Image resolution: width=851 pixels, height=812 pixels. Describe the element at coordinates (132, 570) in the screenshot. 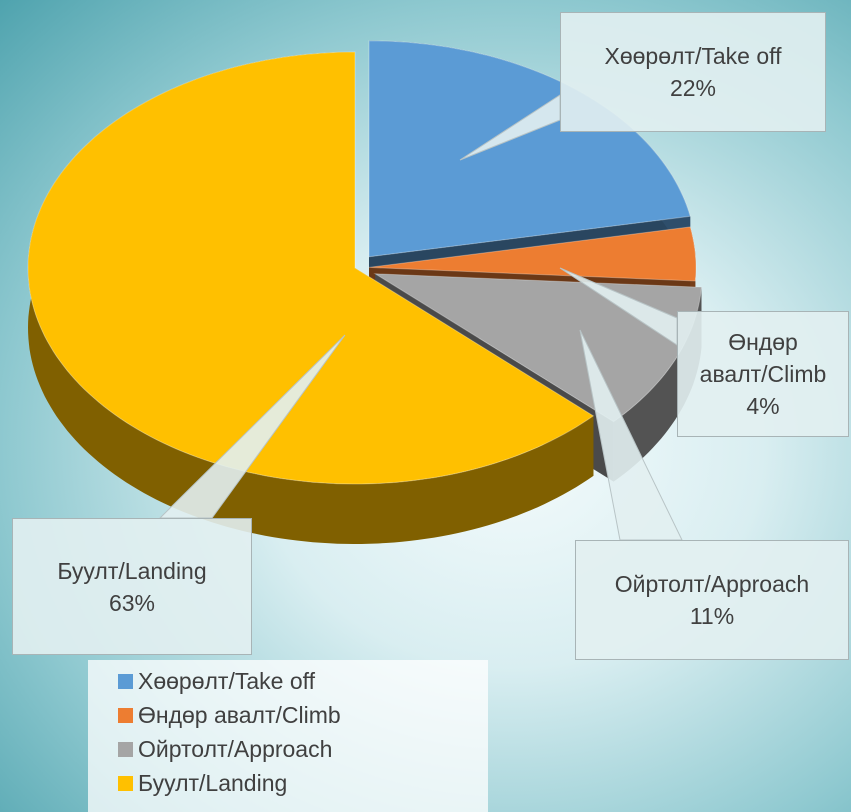

I see `data-label-name: Буулт/Landing` at that location.